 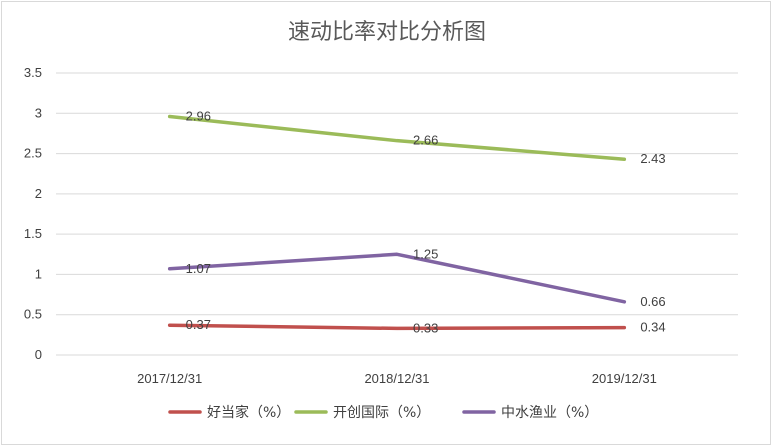 What do you see at coordinates (33, 213) in the screenshot?
I see `y-axis-ticks: 0 0.5 1 1.5 2 2.5 3 3.5` at bounding box center [33, 213].